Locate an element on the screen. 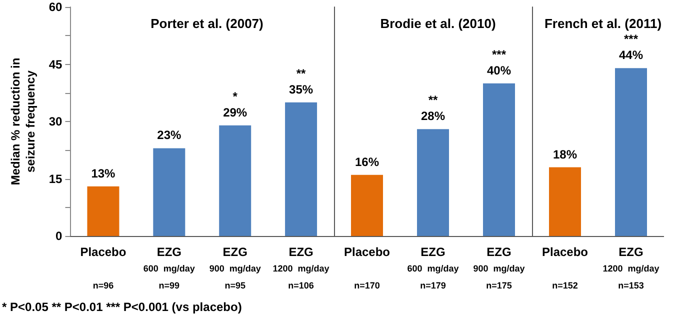  x-tick-label: EZG 1200 mg/day n=106 is located at coordinates (301, 267).